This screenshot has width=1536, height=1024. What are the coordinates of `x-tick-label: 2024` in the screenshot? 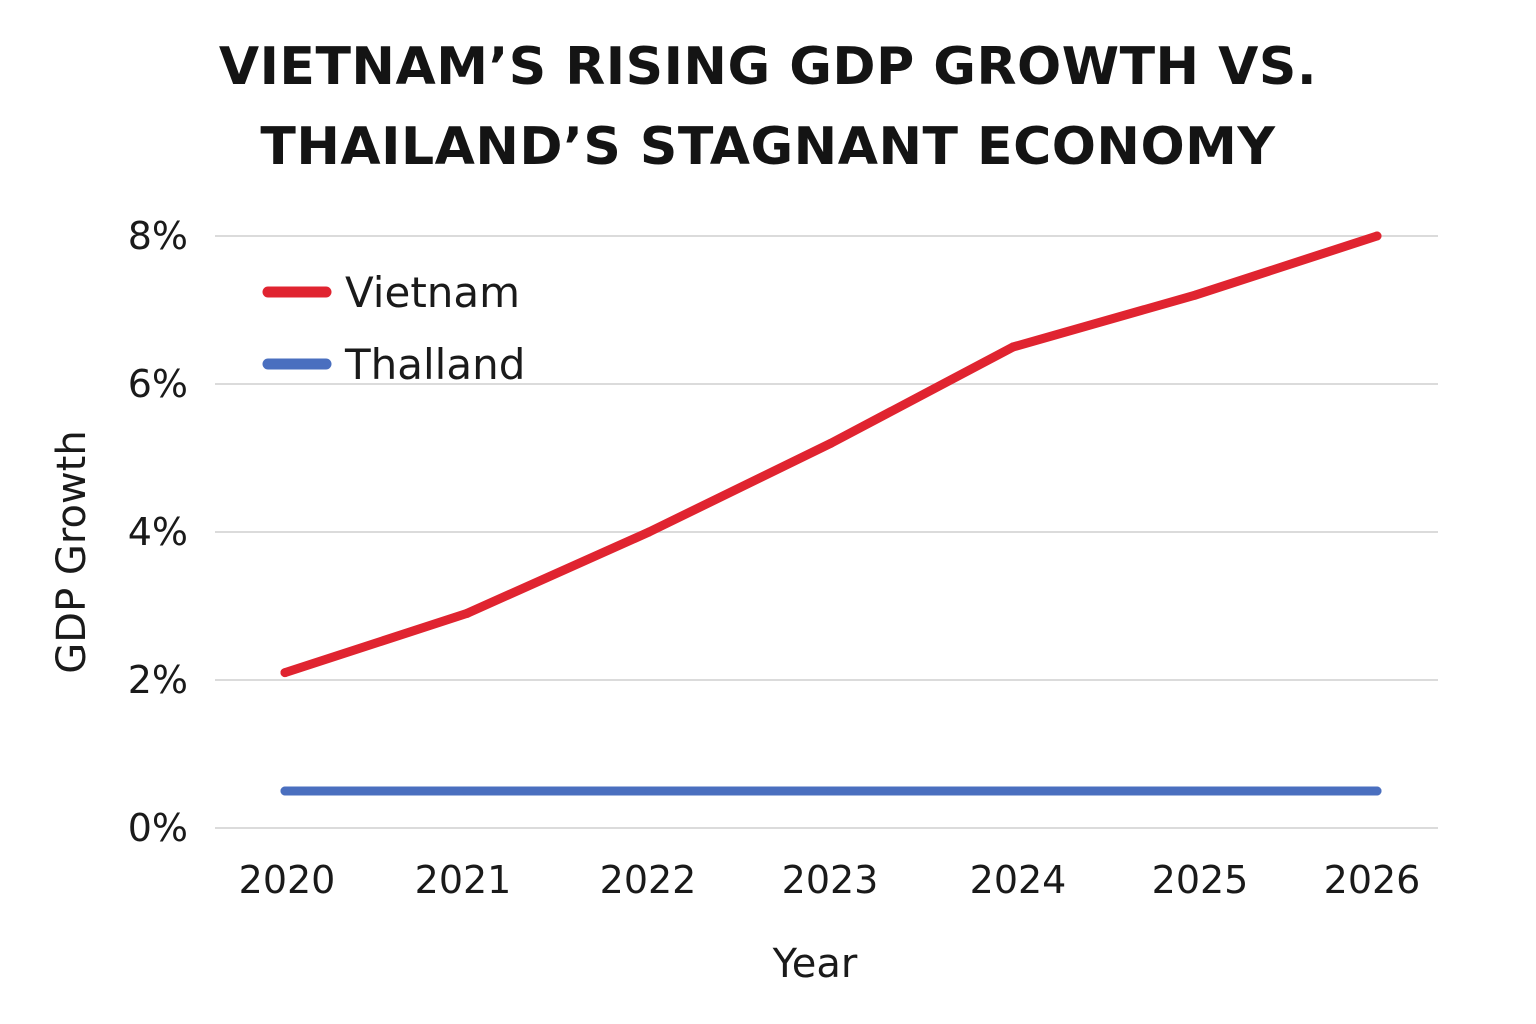 It's located at (1018, 880).